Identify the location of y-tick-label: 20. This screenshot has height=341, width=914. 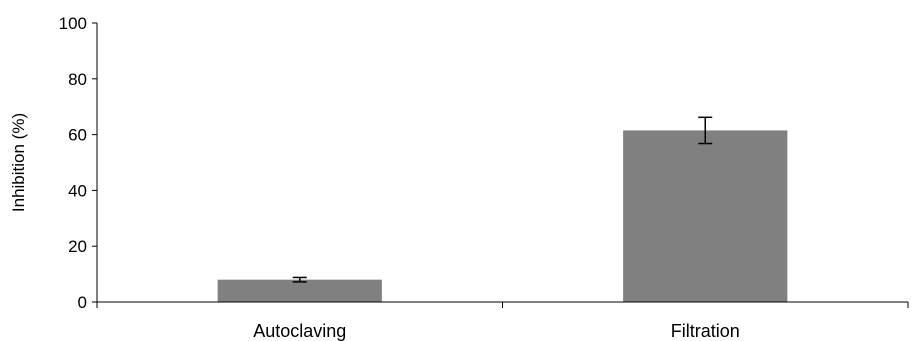
(77, 246).